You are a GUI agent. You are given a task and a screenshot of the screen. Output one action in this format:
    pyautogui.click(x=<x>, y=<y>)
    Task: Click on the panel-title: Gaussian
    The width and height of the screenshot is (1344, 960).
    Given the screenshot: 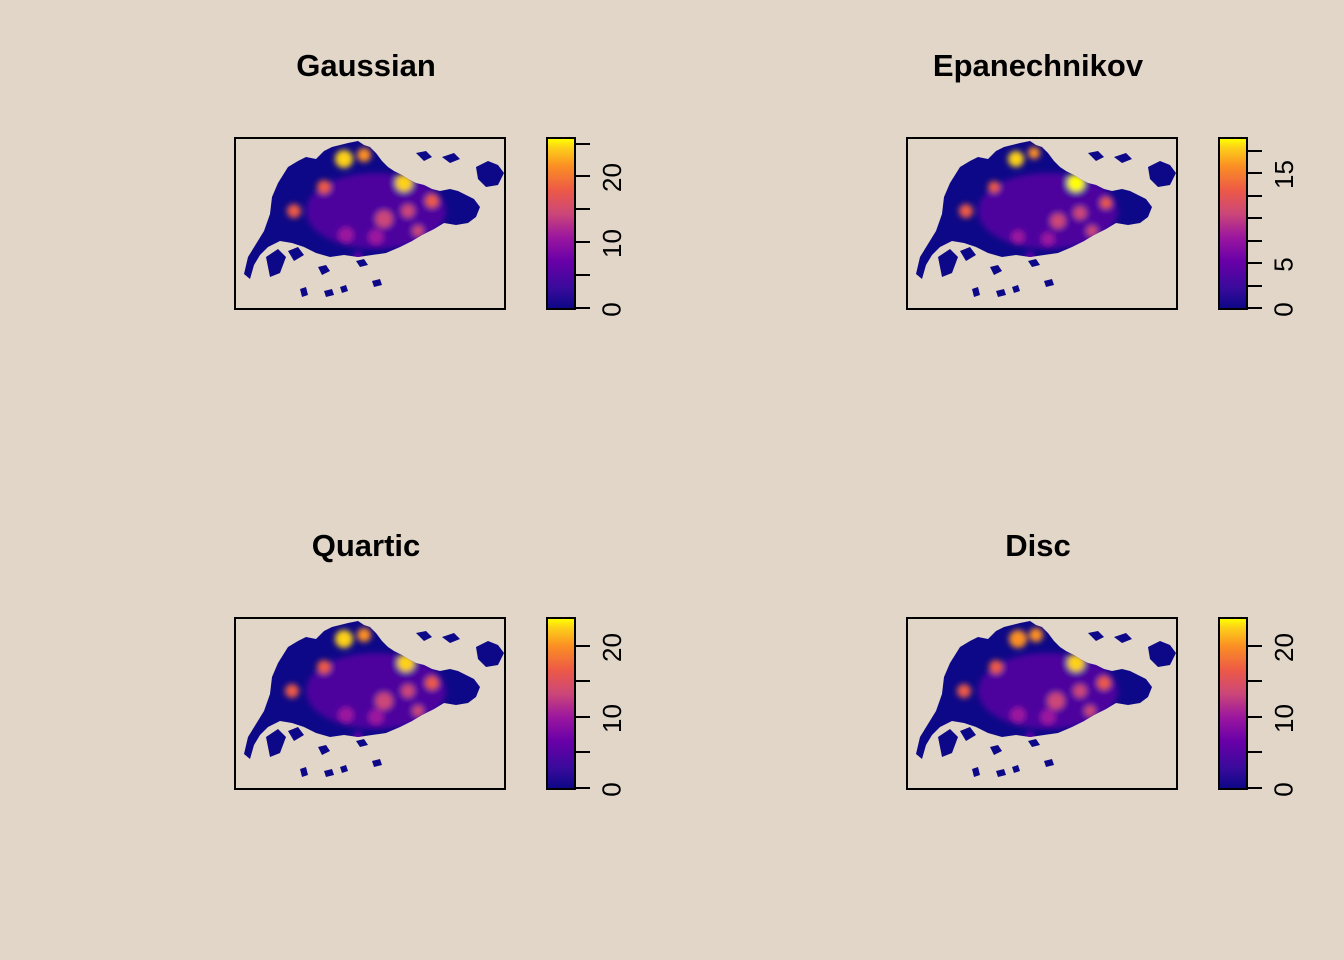 What is the action you would take?
    pyautogui.click(x=366, y=65)
    